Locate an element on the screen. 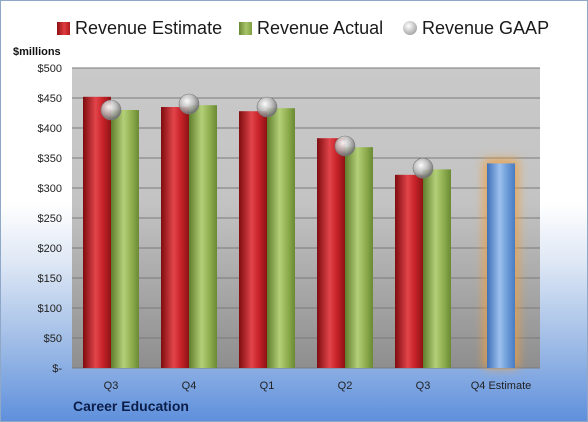 The image size is (588, 422). legend-item-revenue-gaap: Revenue GAAP is located at coordinates (476, 28).